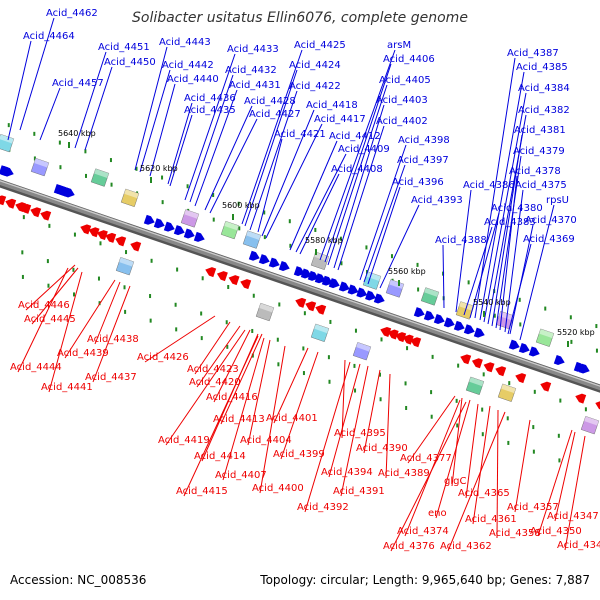  I want to click on forward-gene-label: Acid_4408, so click(357, 169).